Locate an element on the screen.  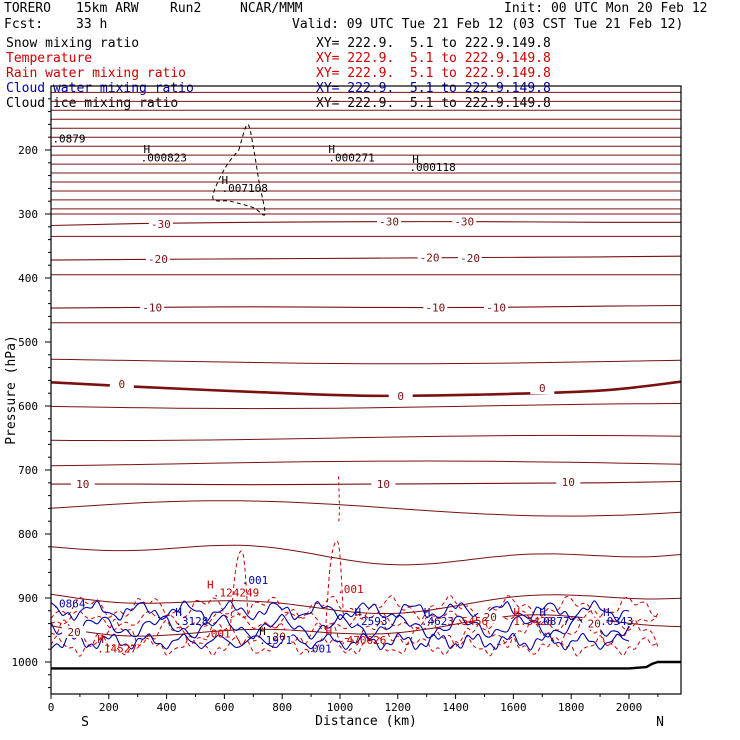
left-end-label: S is located at coordinates (85, 722).